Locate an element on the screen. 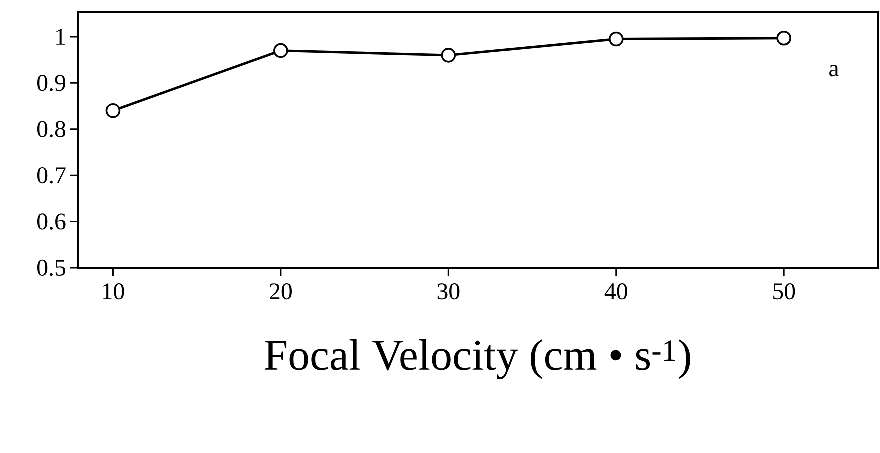  y-tick-label: 1 is located at coordinates (61, 37).